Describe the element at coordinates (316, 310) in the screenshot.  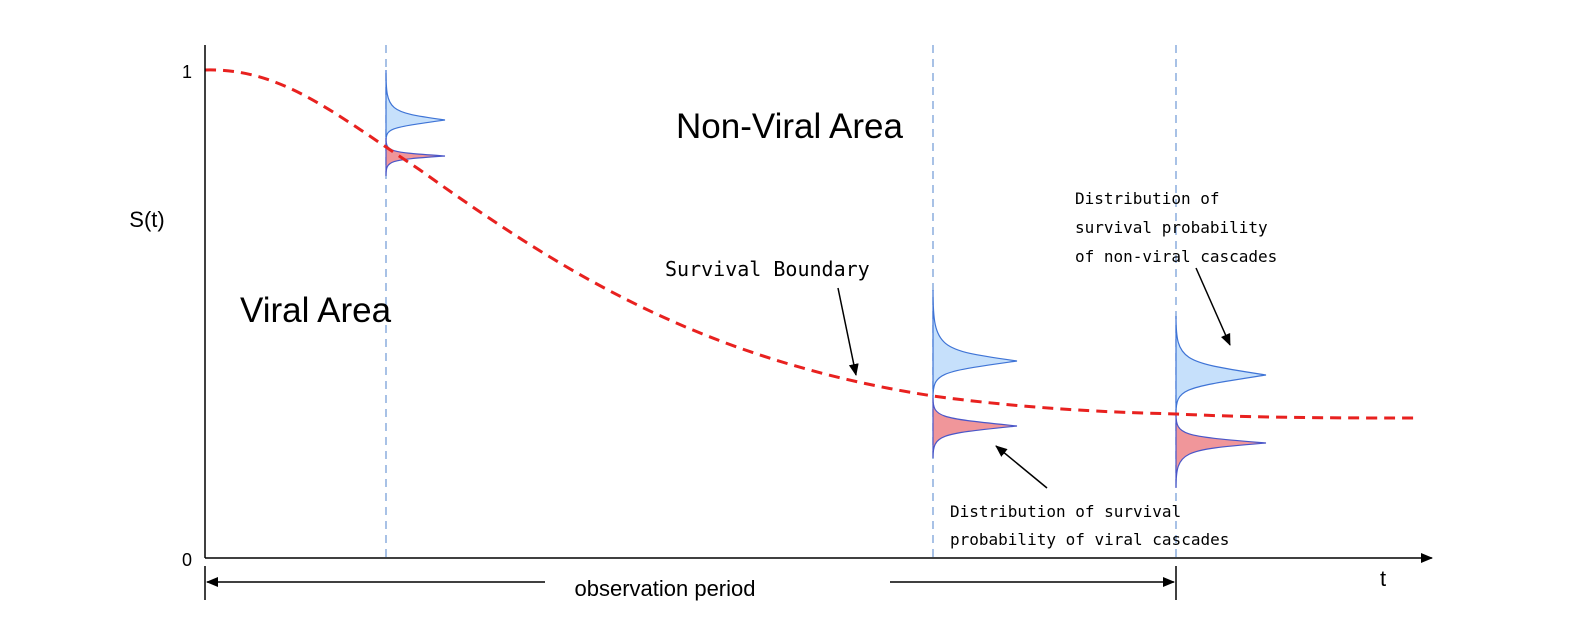
I see `viral-area-label: Viral Area` at that location.